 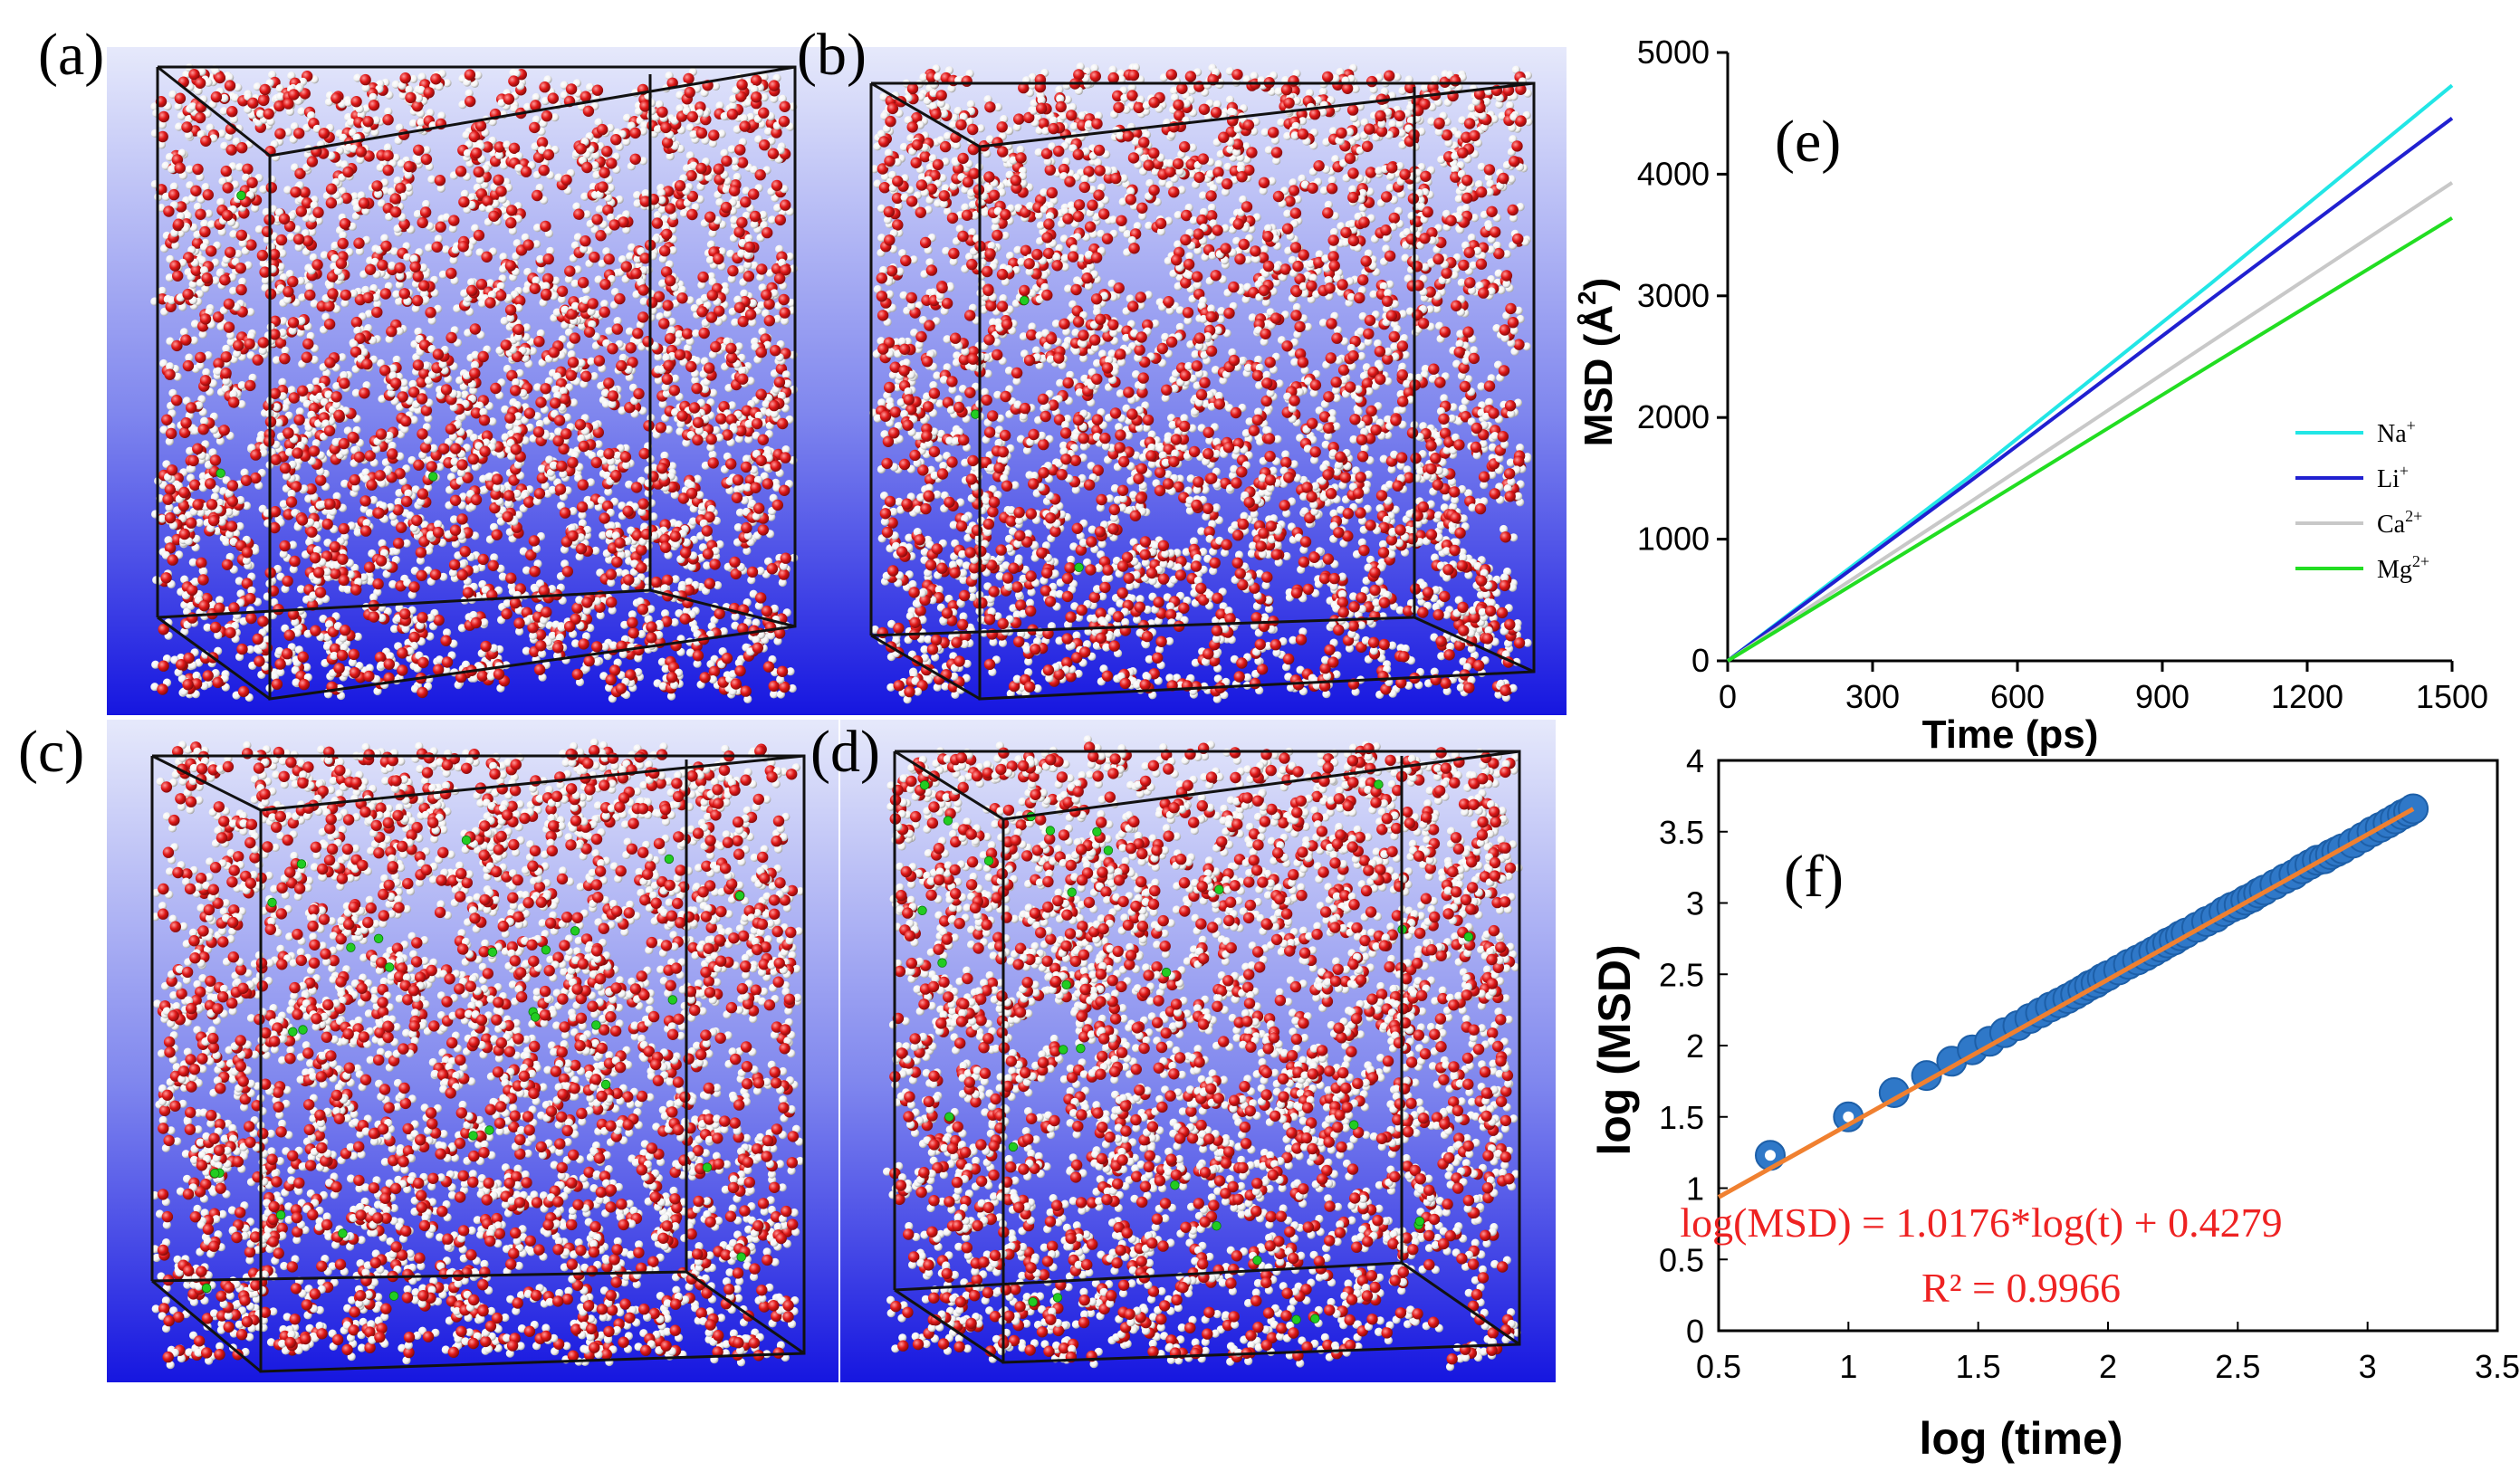 What do you see at coordinates (2399, 523) in the screenshot?
I see `legend-label-ca: Ca2+` at bounding box center [2399, 523].